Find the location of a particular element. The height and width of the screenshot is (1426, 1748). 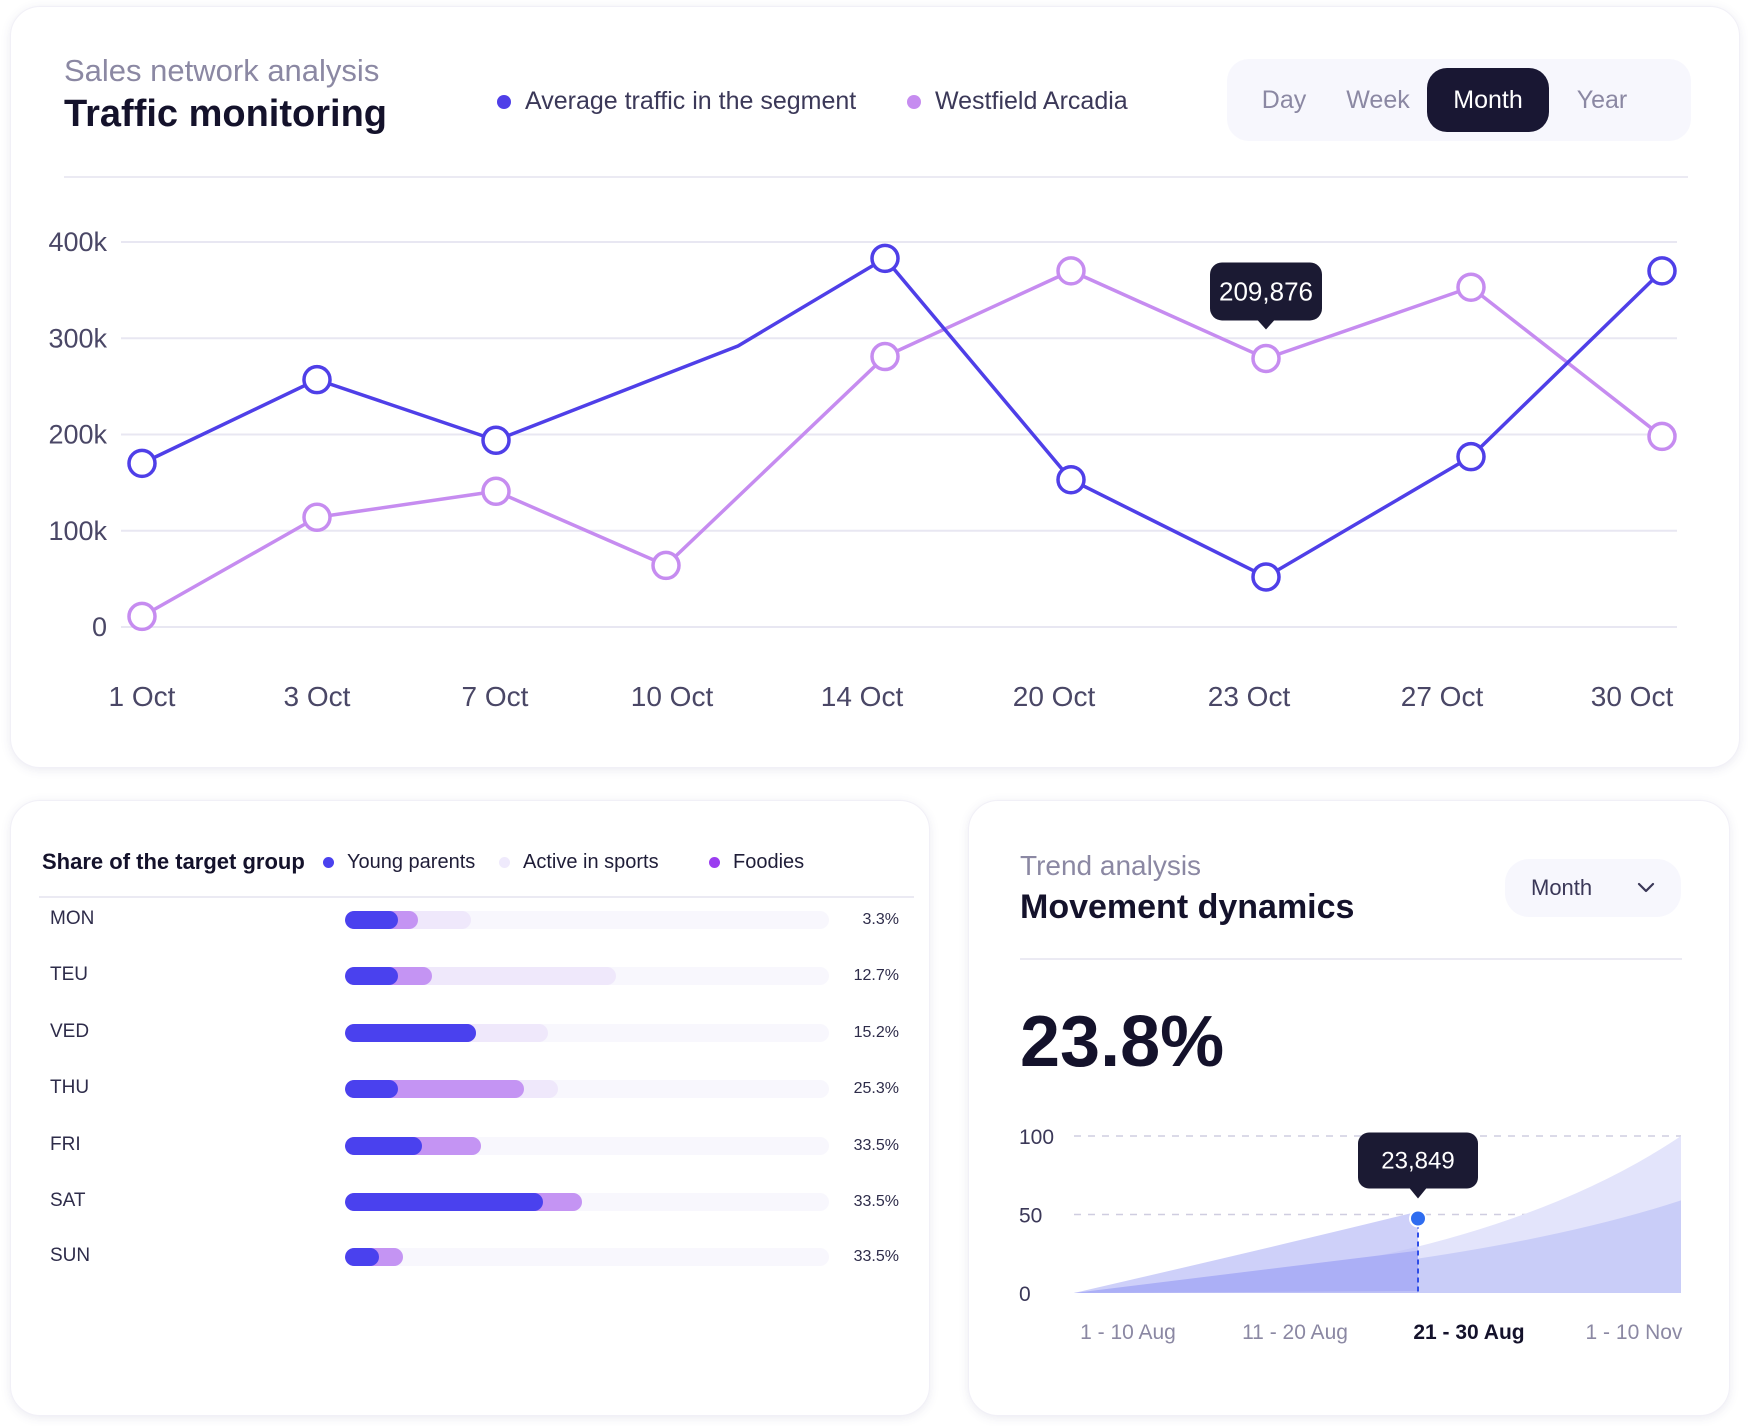

legend-label: Active in sports is located at coordinates (591, 862).